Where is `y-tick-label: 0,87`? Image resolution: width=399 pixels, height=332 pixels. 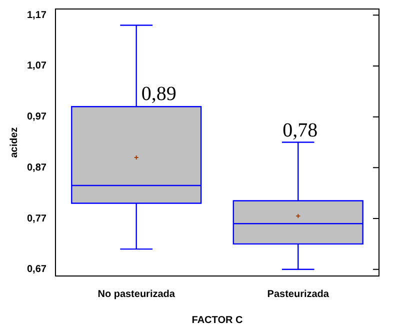
y-tick-label: 0,87 is located at coordinates (36, 168).